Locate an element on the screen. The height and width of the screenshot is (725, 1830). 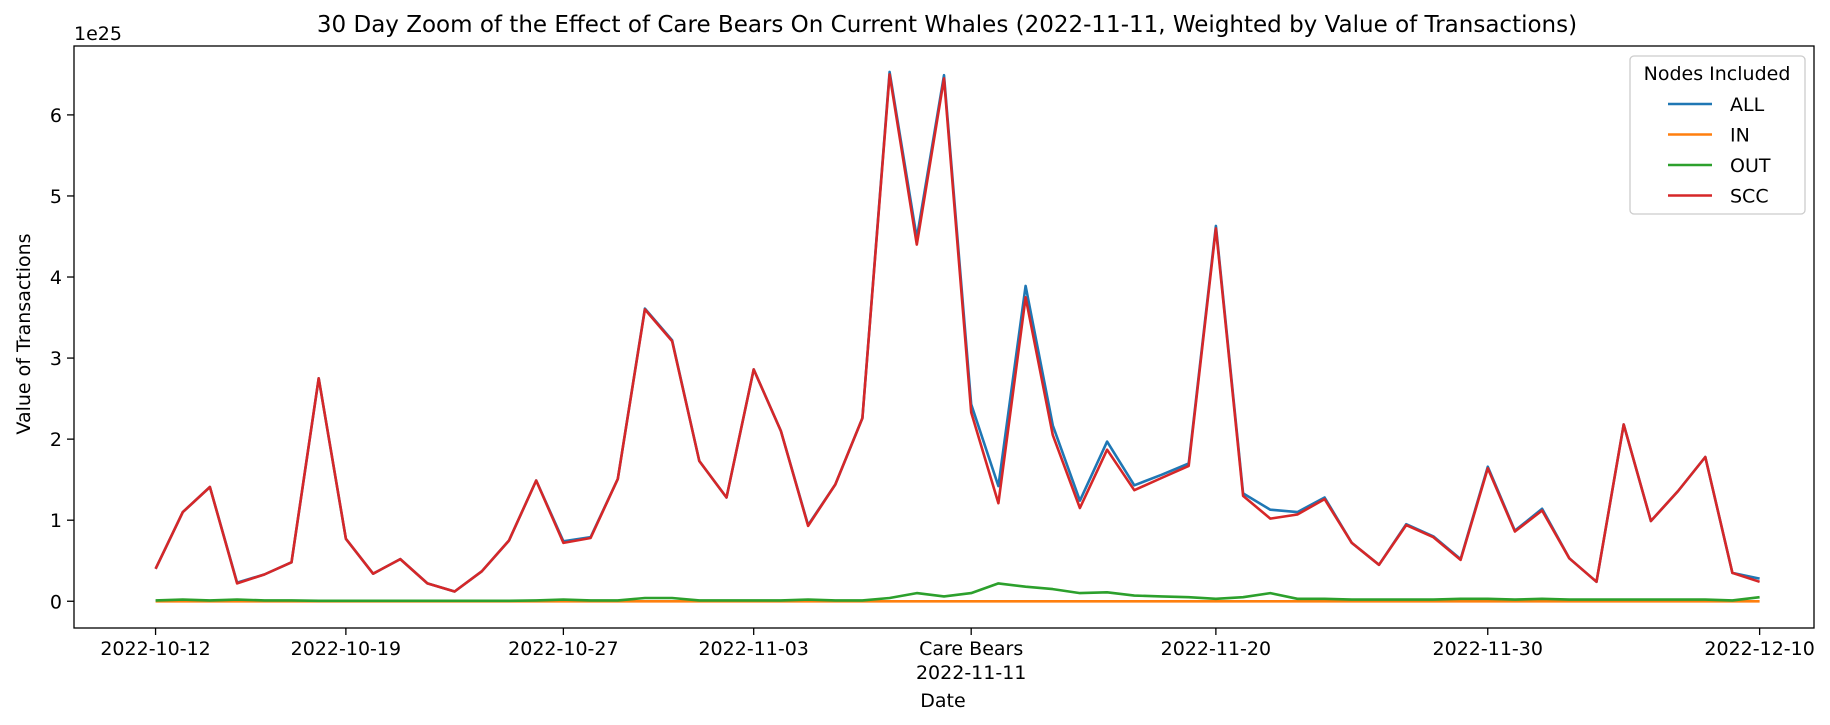
x-tick-label: 2022-11-03 is located at coordinates (753, 649).